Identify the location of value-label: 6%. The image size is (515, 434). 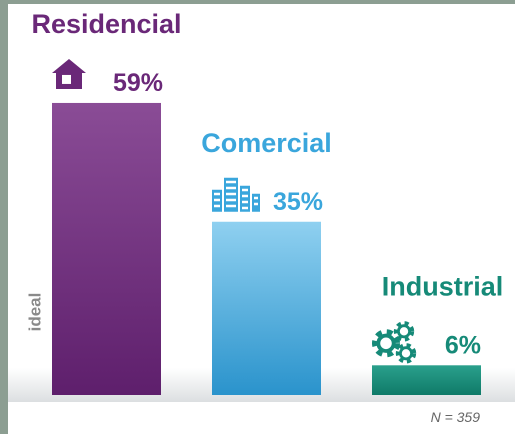
(463, 345).